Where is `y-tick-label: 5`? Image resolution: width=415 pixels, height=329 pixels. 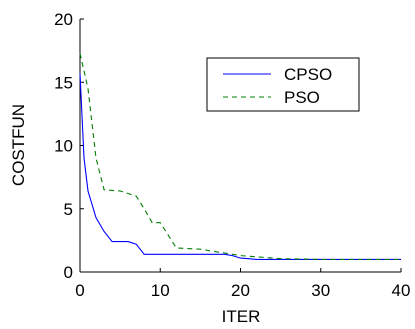
y-tick-label: 5 is located at coordinates (68, 209).